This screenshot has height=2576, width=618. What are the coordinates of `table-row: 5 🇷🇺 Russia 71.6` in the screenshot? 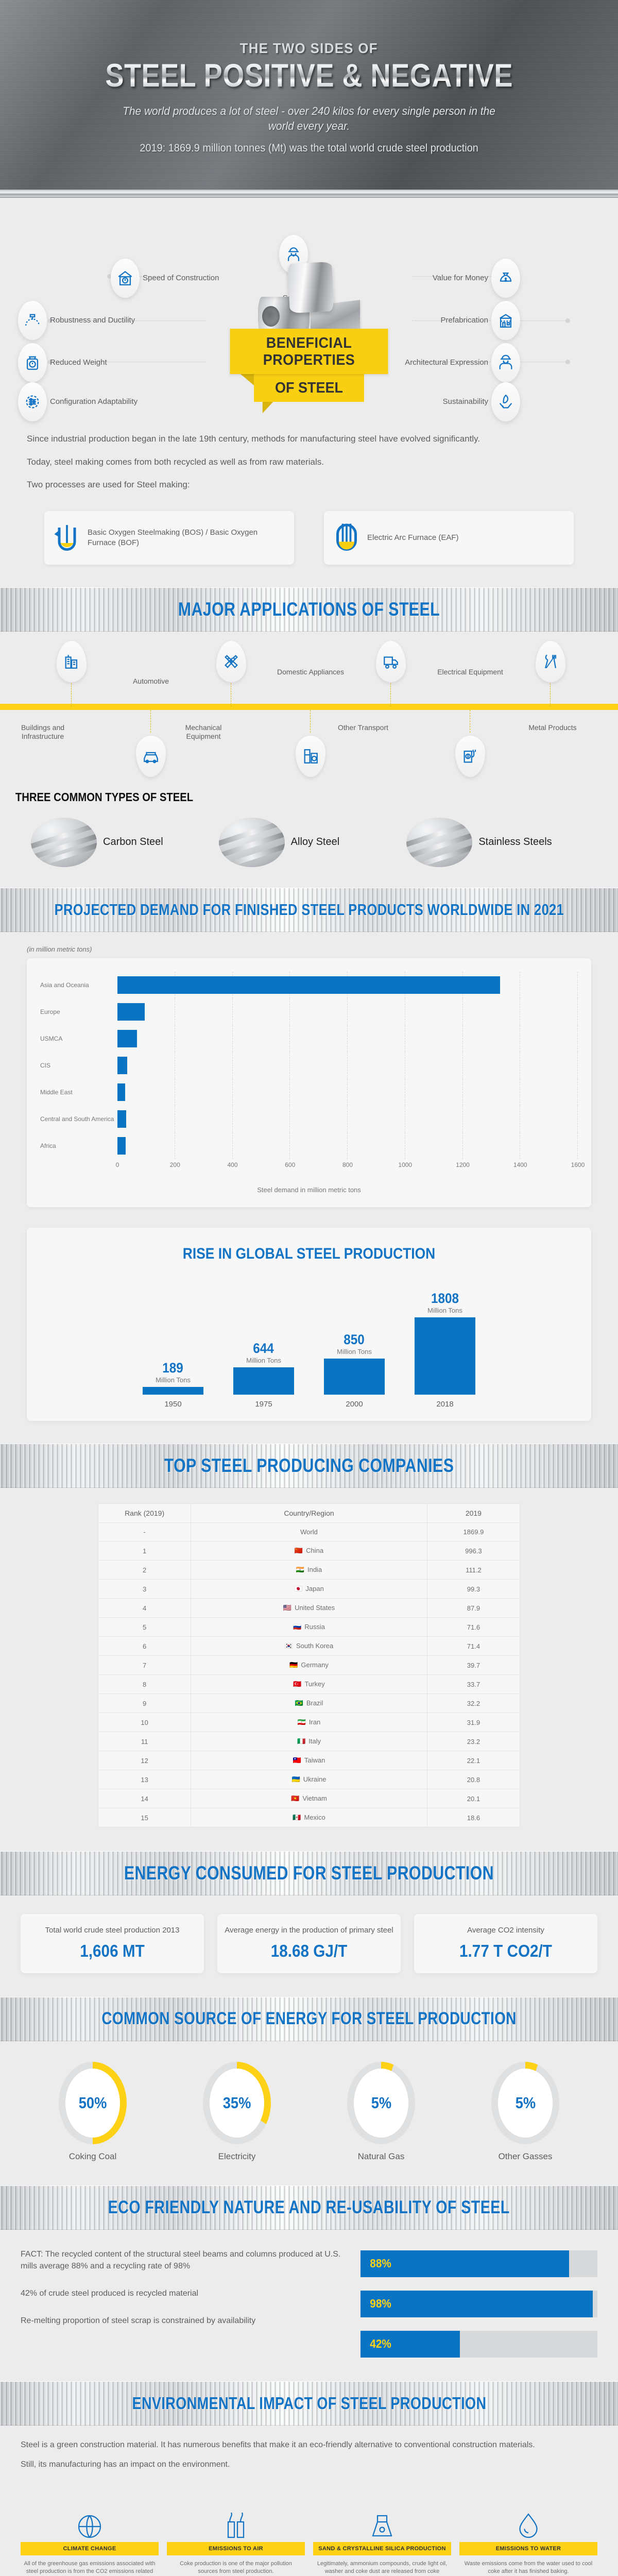 It's located at (309, 1627).